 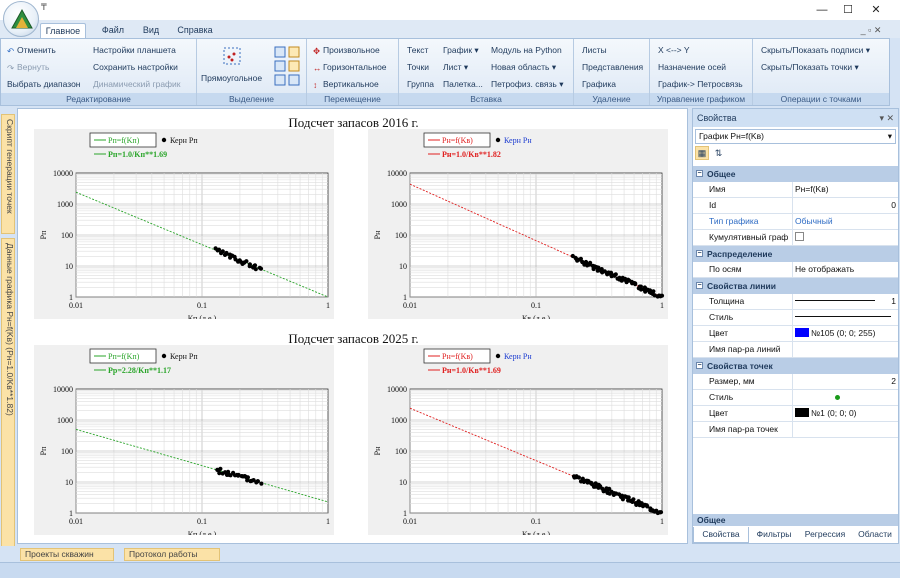 I want to click on object-selector: График Pн=f(Kв) ▾, so click(x=795, y=136).